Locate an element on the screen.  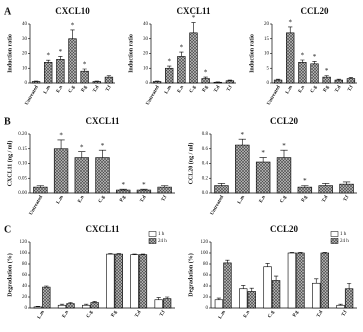
y-axis-label: CCL20 (ng / ml) is located at coordinates (190, 164).